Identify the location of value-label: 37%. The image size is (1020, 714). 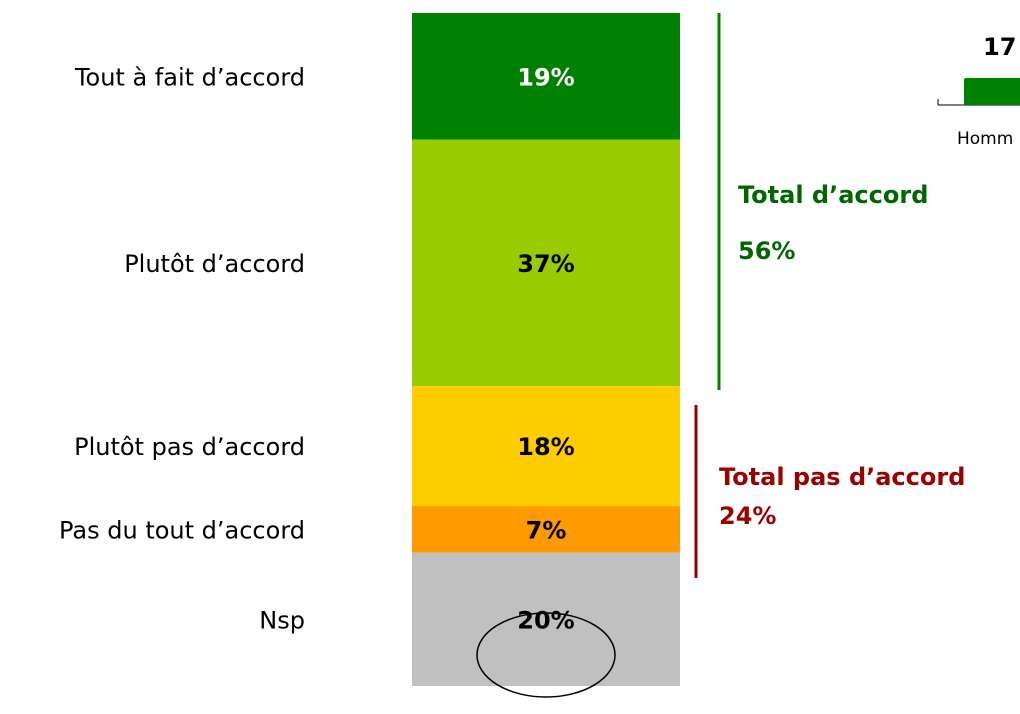
(545, 264).